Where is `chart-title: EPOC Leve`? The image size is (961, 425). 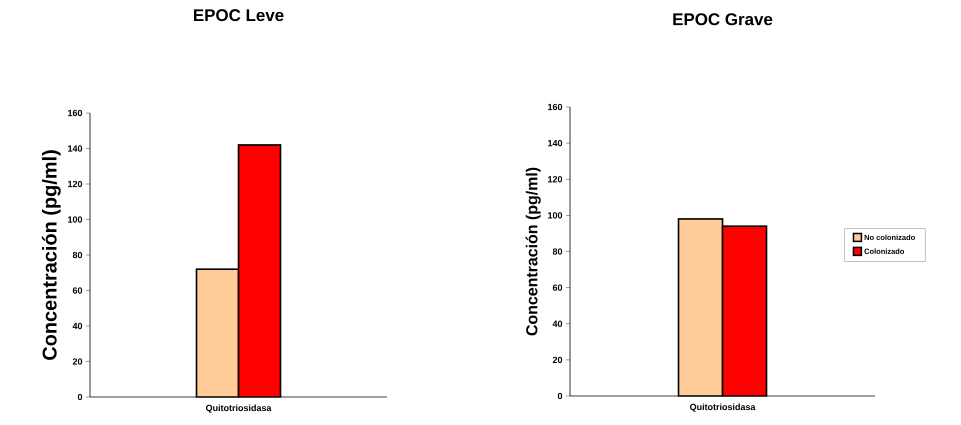 chart-title: EPOC Leve is located at coordinates (239, 15).